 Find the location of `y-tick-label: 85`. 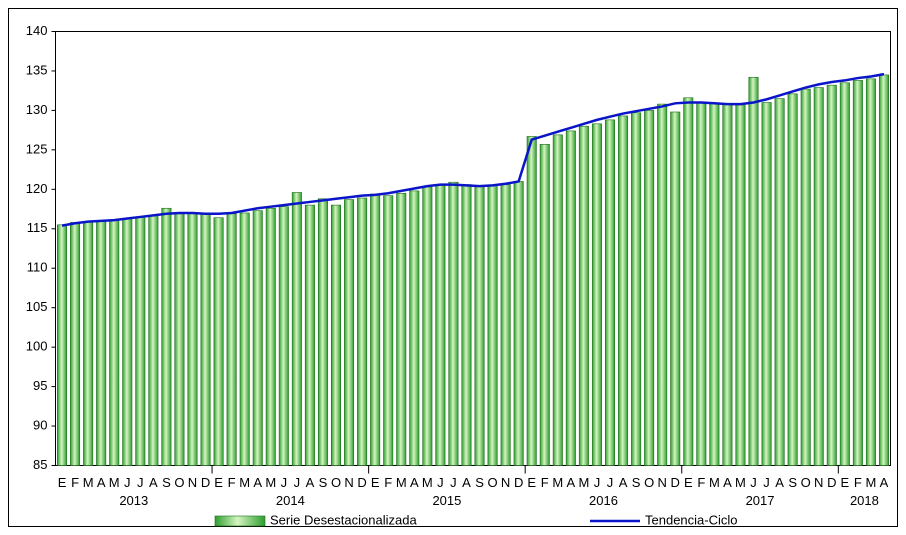

y-tick-label: 85 is located at coordinates (40, 464).